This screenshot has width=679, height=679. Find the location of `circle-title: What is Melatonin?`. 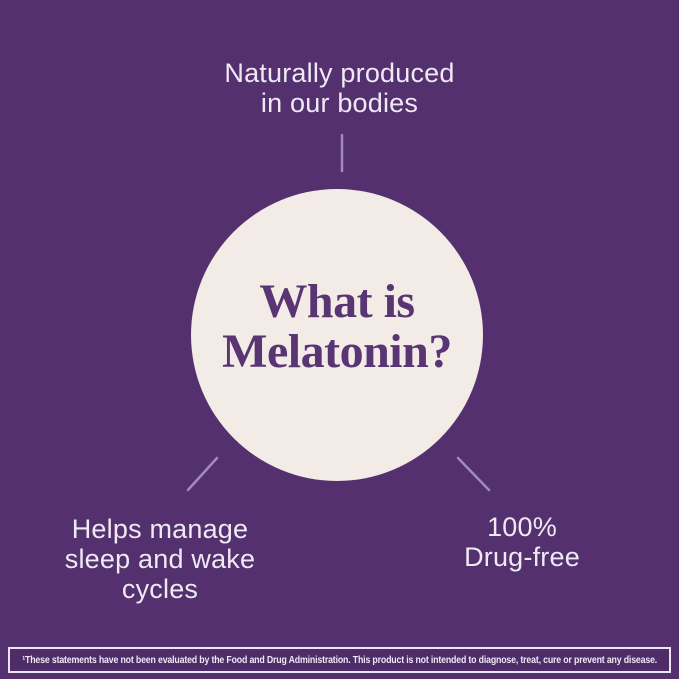

circle-title: What is Melatonin? is located at coordinates (337, 326).